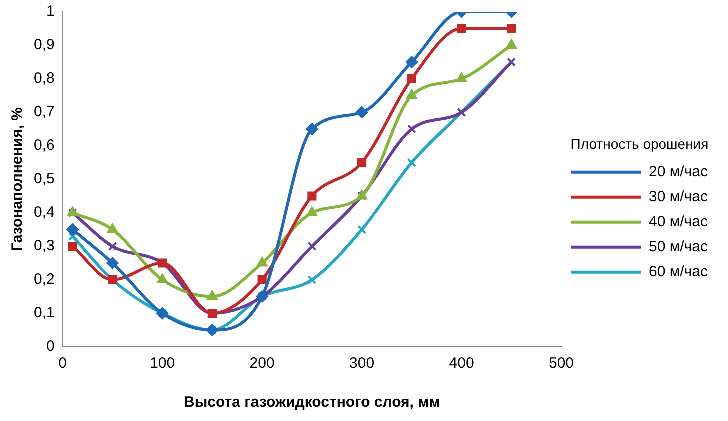 Image resolution: width=728 pixels, height=421 pixels. What do you see at coordinates (678, 222) in the screenshot?
I see `legend-label: 40 м/час` at bounding box center [678, 222].